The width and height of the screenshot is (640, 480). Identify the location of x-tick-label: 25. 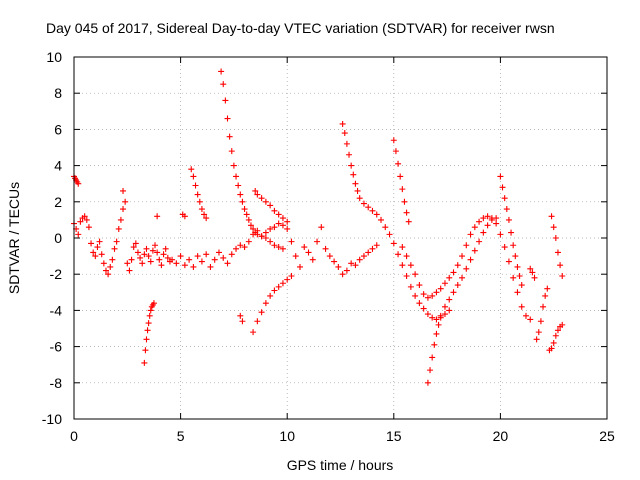
(607, 436).